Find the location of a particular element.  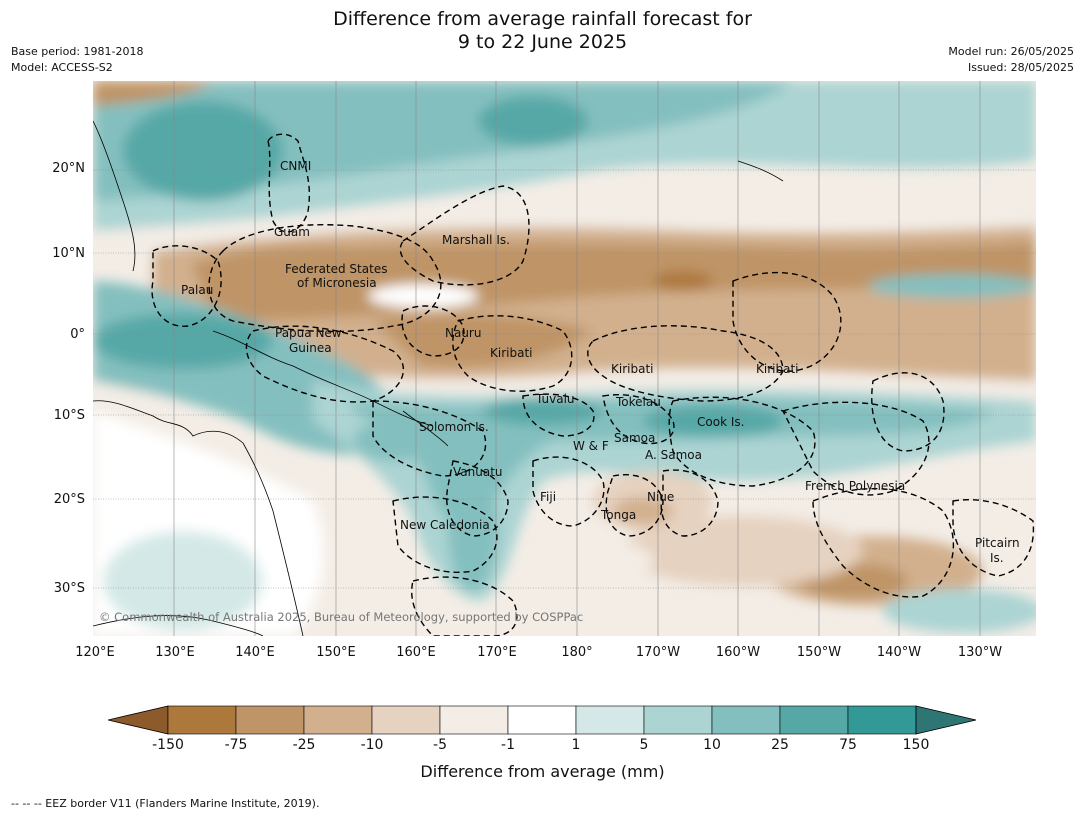

lon-label-130w: 130°W is located at coordinates (980, 652).